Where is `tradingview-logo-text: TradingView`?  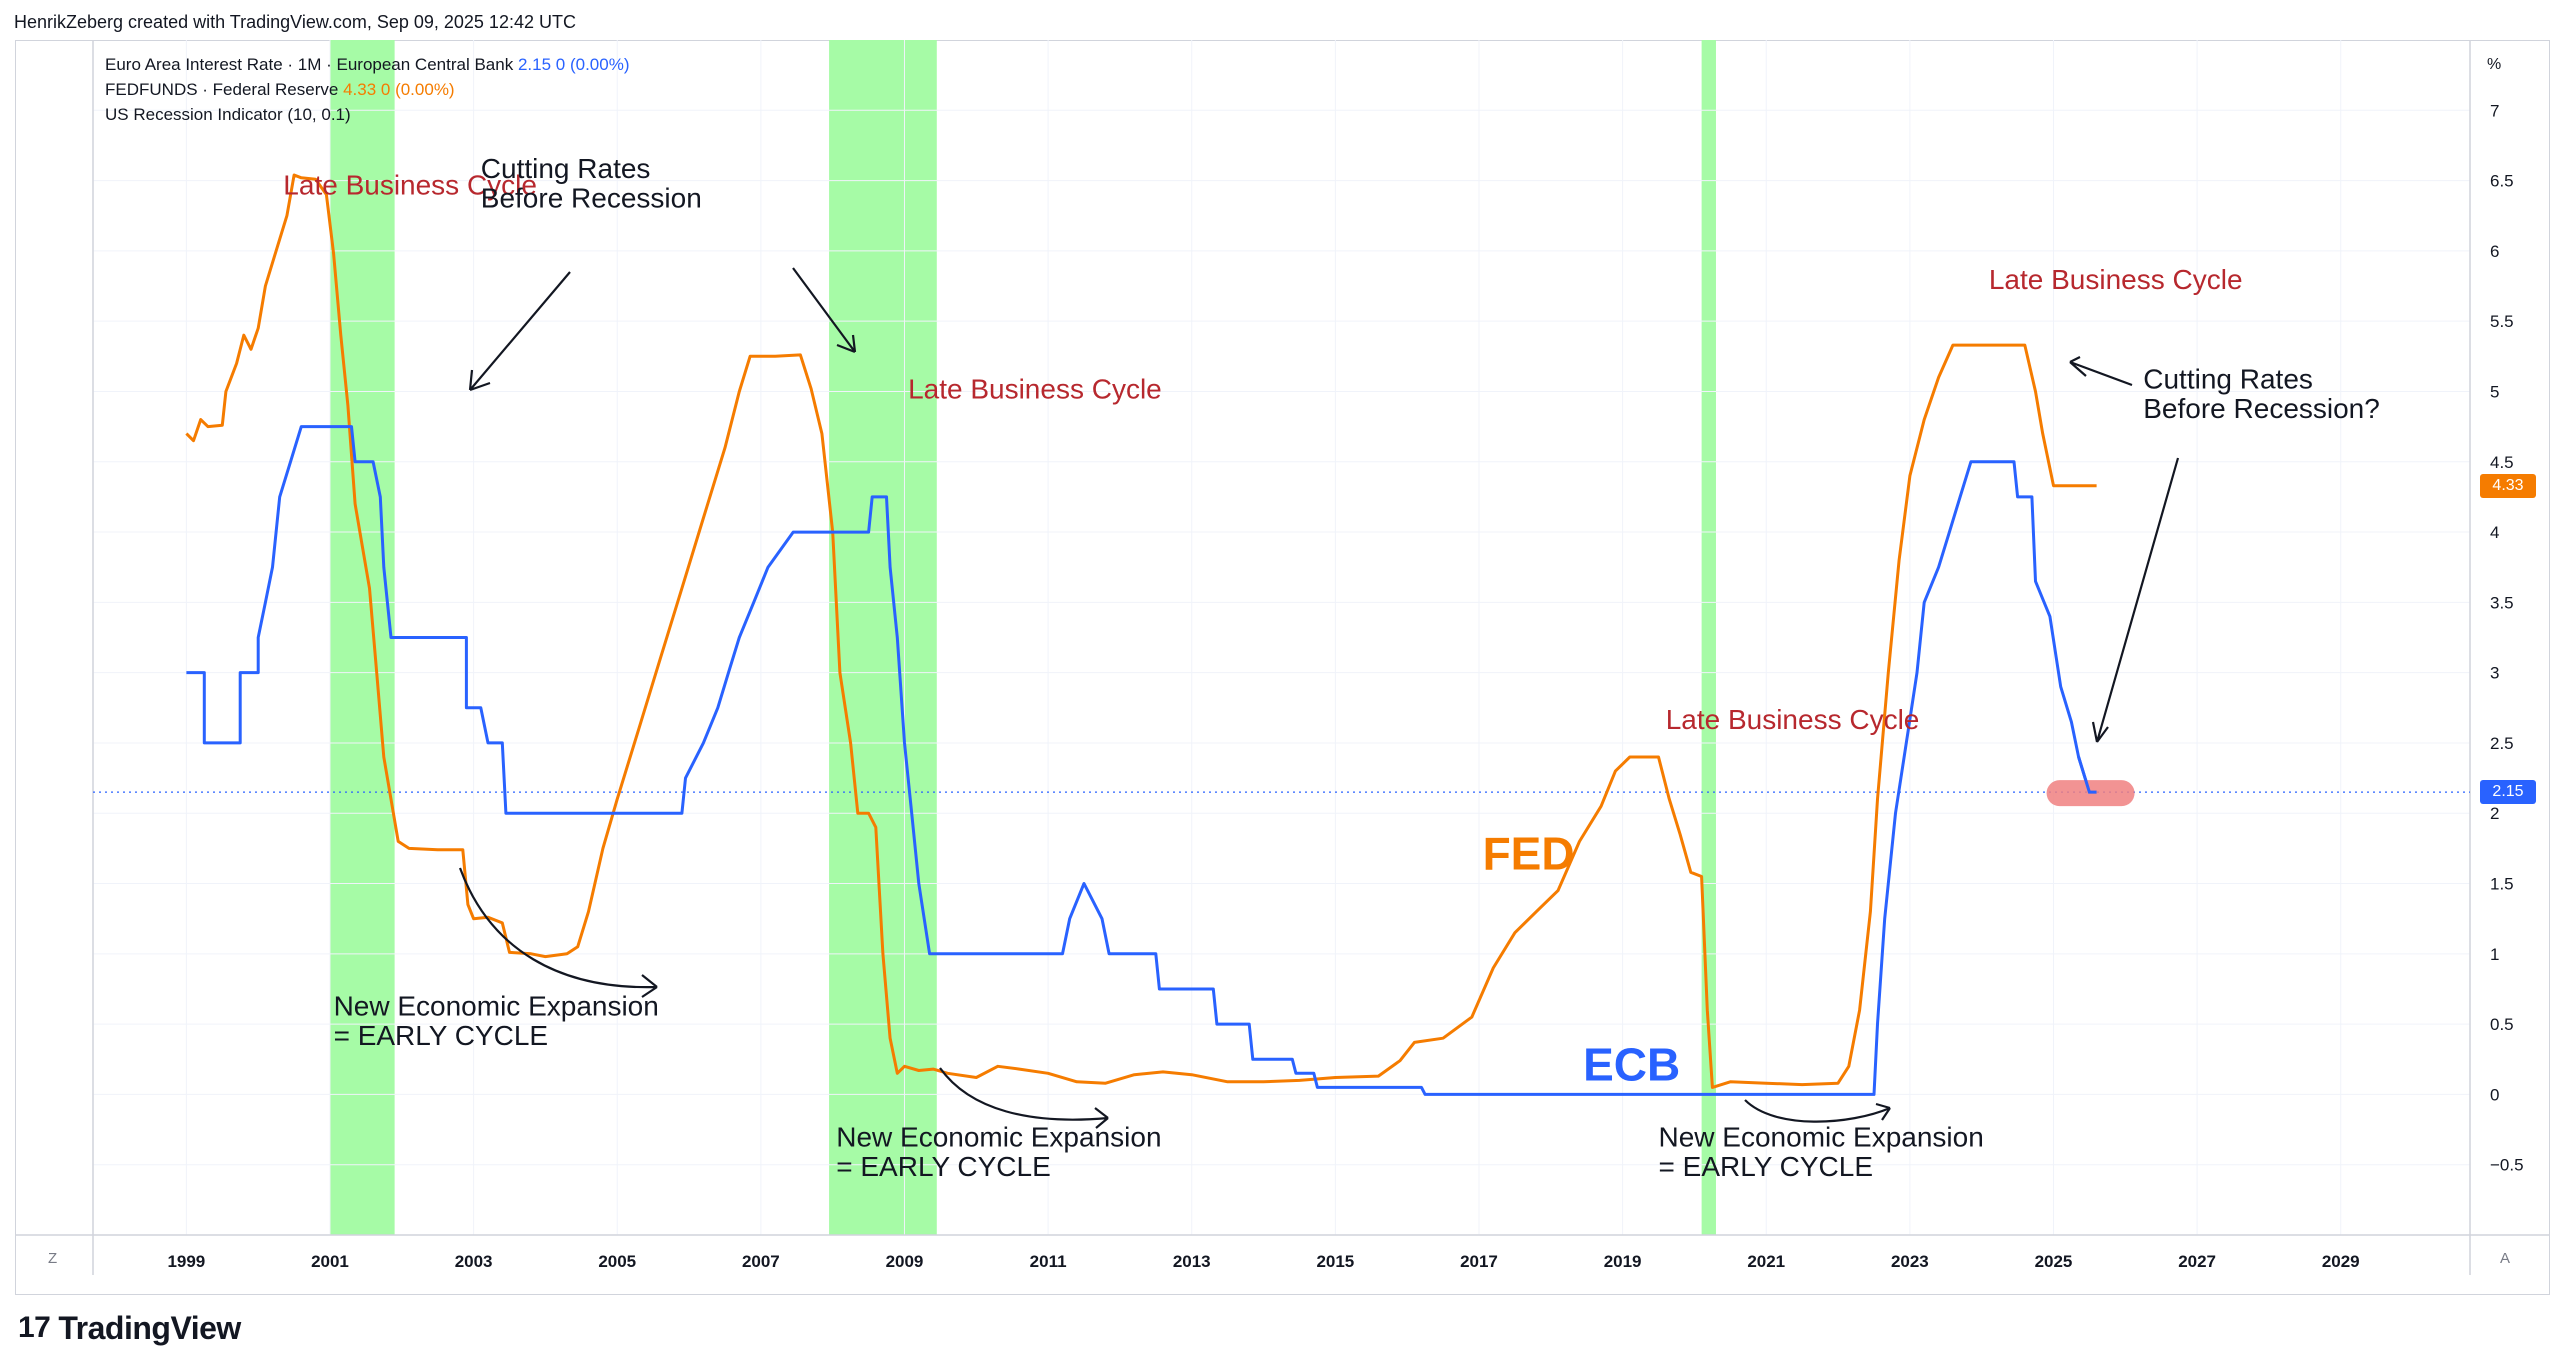
tradingview-logo-text: TradingView is located at coordinates (149, 1327).